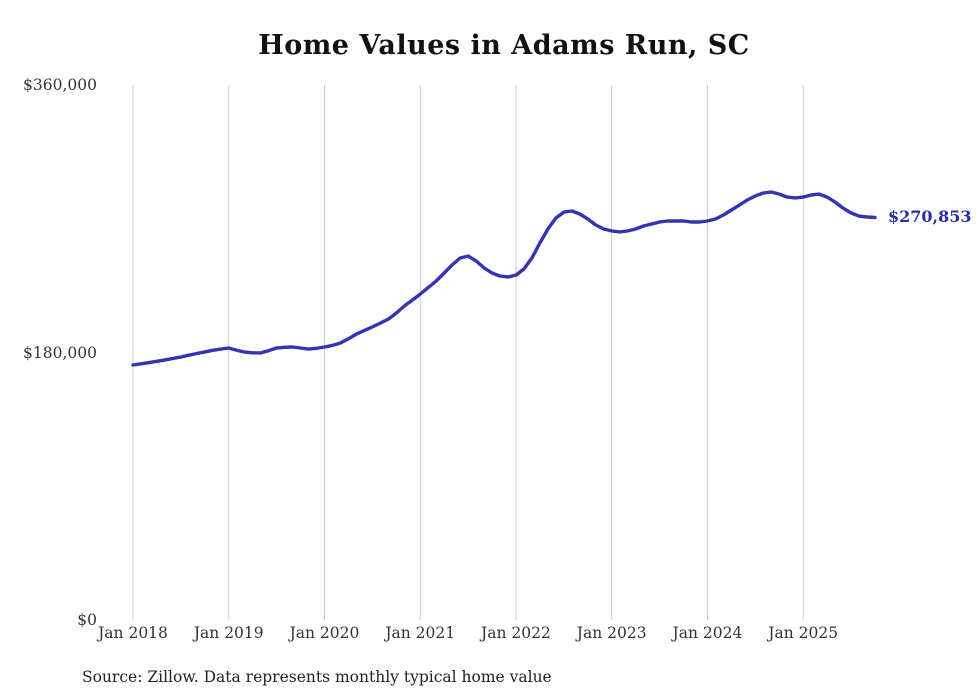 This screenshot has width=980, height=699. I want to click on y-axis-tick-label-180000: $180,000, so click(60, 353).